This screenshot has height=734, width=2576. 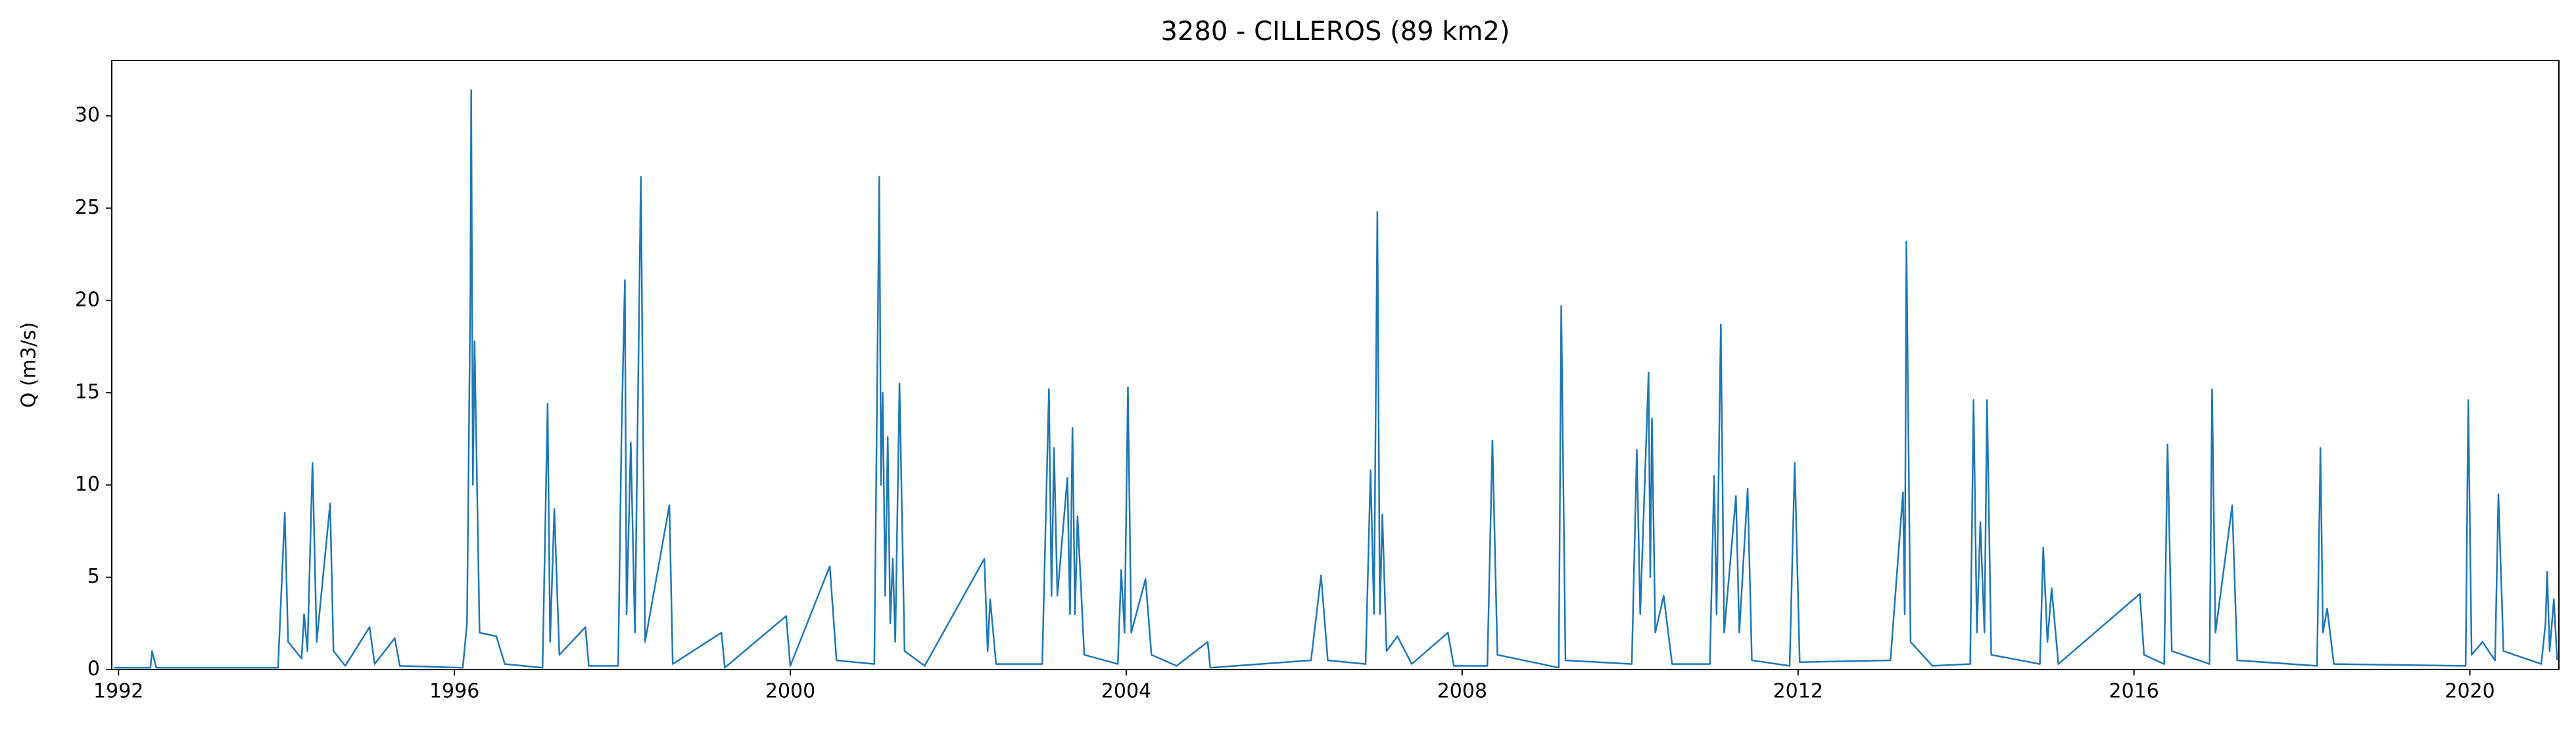 I want to click on y-tick-label: 5, so click(x=94, y=577).